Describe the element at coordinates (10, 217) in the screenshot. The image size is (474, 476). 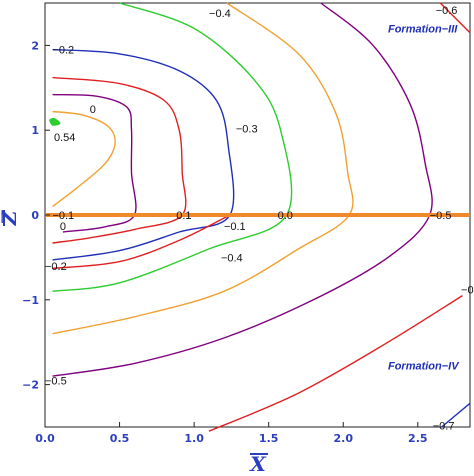
I see `y-axis-label: Z` at that location.